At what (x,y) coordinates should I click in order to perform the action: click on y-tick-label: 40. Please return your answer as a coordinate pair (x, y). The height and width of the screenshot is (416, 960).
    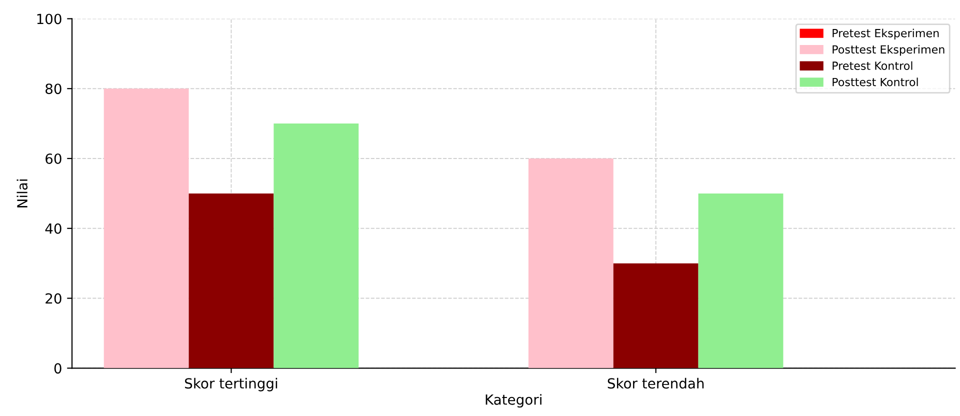
    Looking at the image, I should click on (53, 228).